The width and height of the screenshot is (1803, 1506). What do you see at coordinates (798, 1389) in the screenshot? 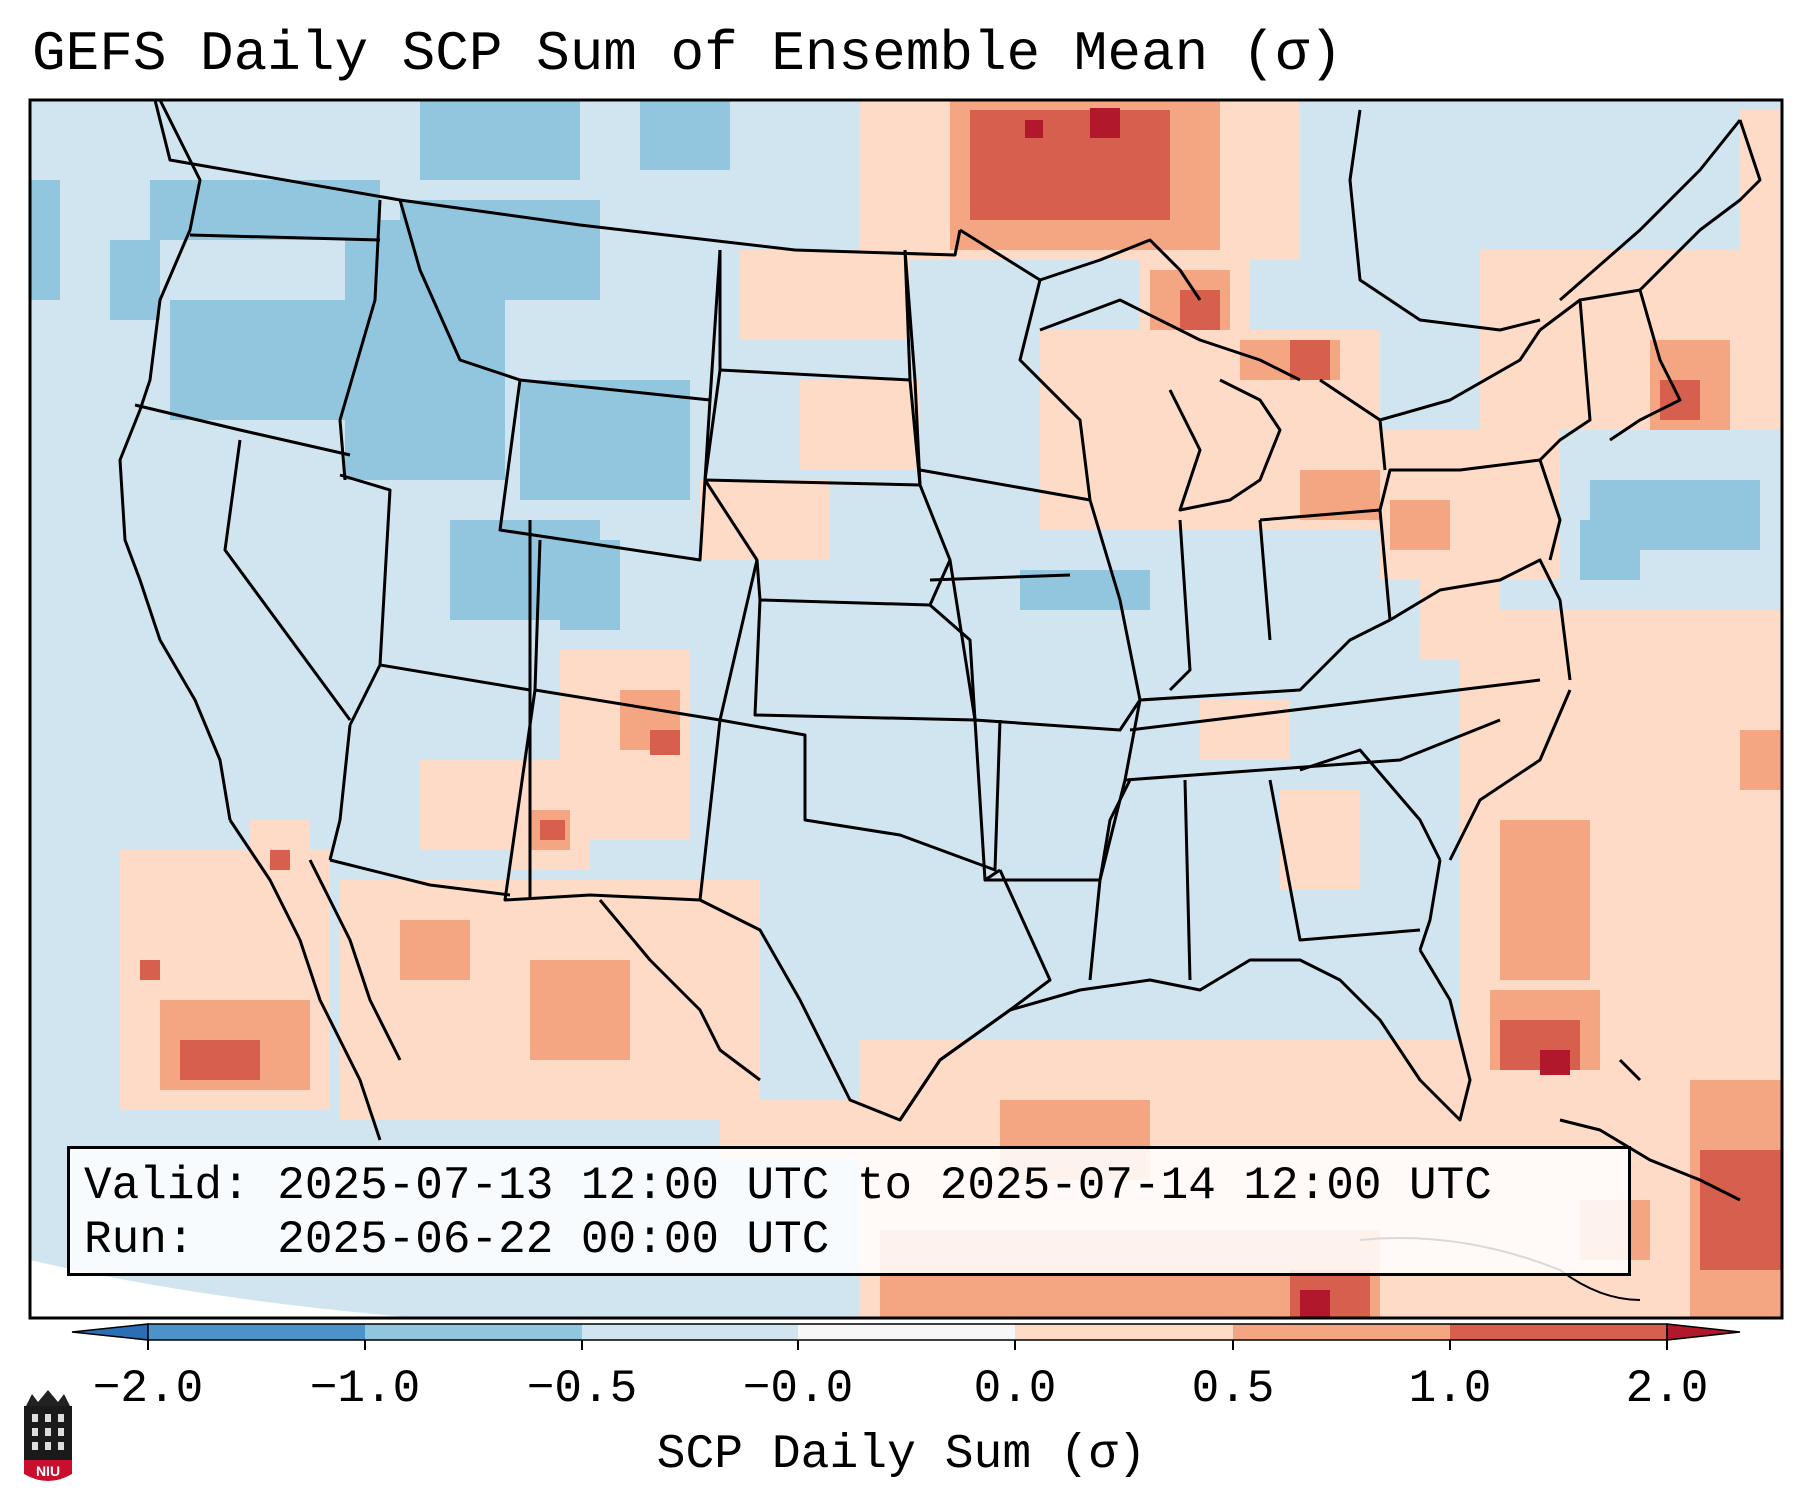
I see `colorbar-tick-label: −0.0` at bounding box center [798, 1389].